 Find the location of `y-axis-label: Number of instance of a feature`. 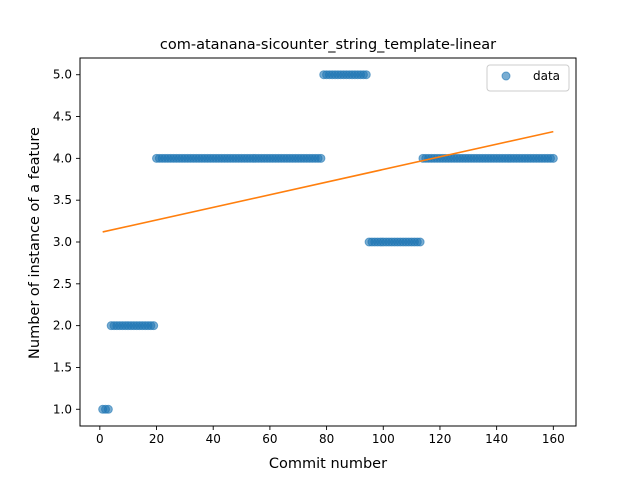

y-axis-label: Number of instance of a feature is located at coordinates (35, 243).